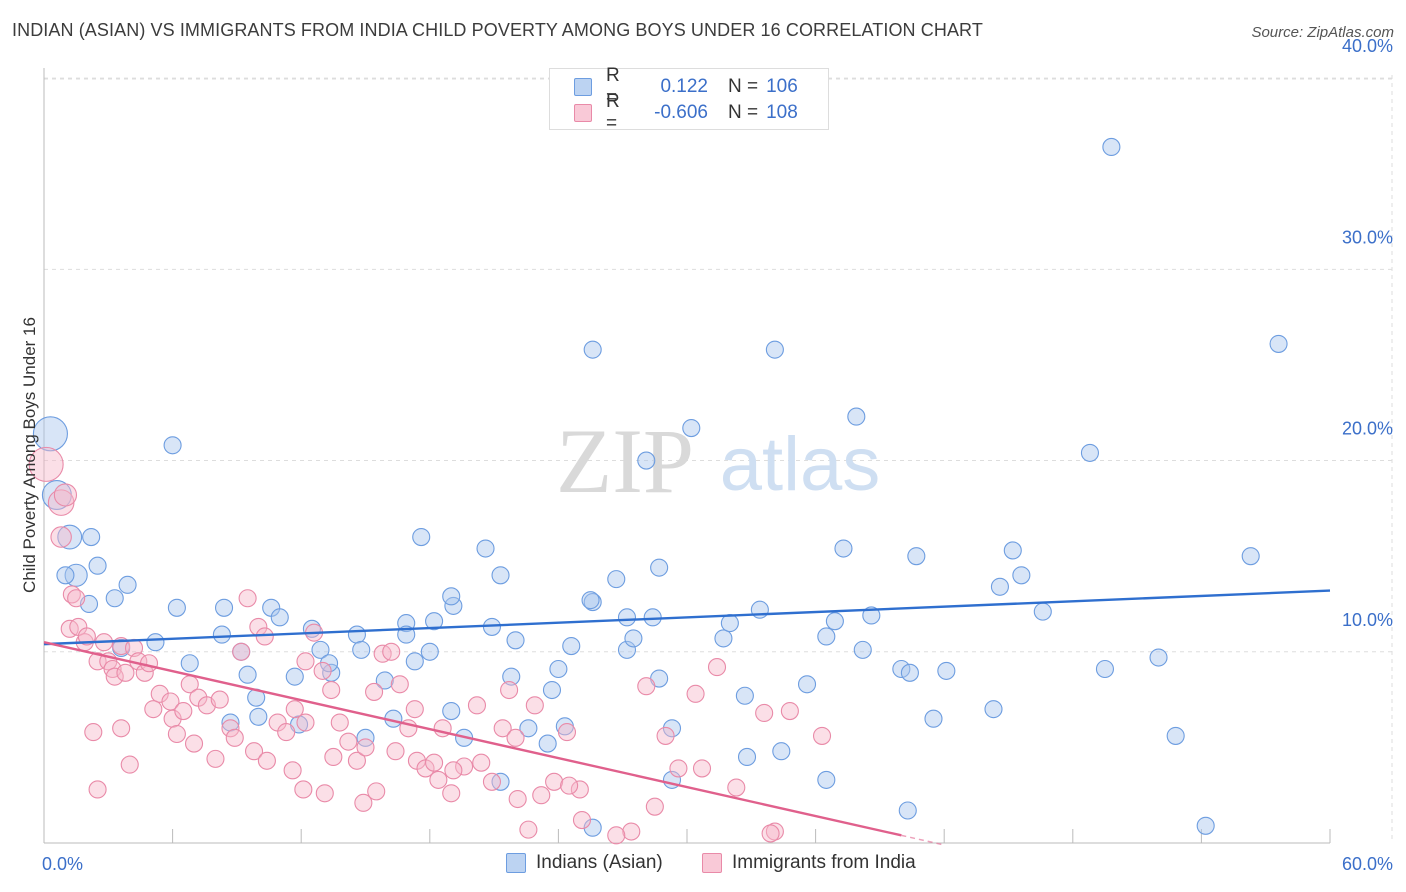  I want to click on x-tick-label-max: 60.0%, so click(1367, 864).